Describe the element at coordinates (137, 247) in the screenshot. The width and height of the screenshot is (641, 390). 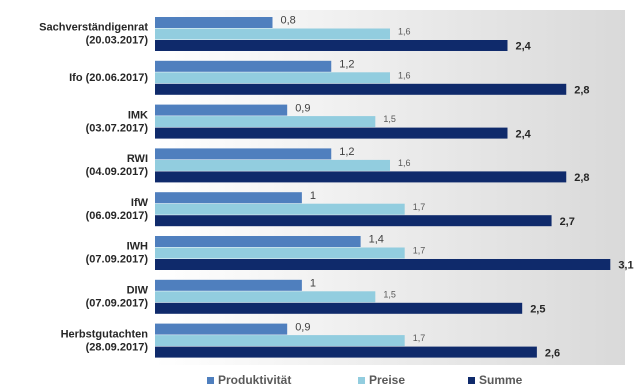
I see `y-tick-label: IWH` at that location.